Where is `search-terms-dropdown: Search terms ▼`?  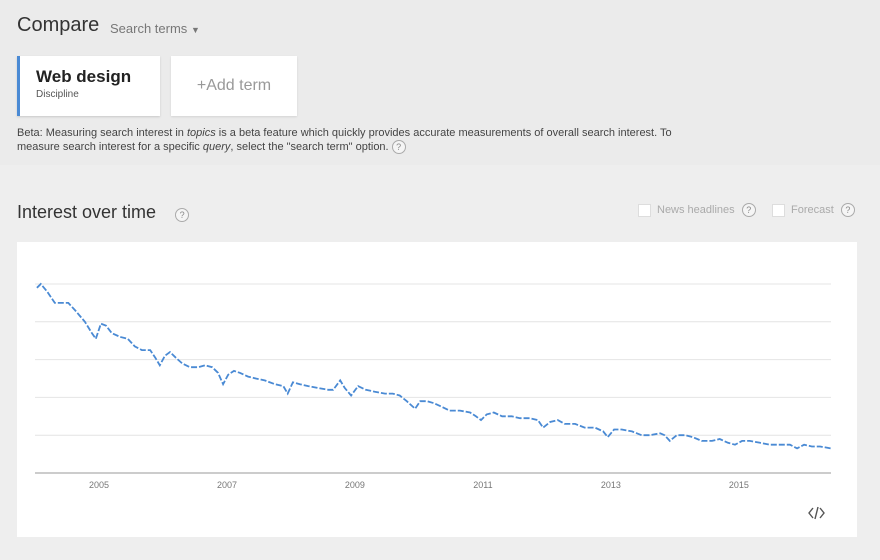
search-terms-dropdown: Search terms ▼ is located at coordinates (155, 28).